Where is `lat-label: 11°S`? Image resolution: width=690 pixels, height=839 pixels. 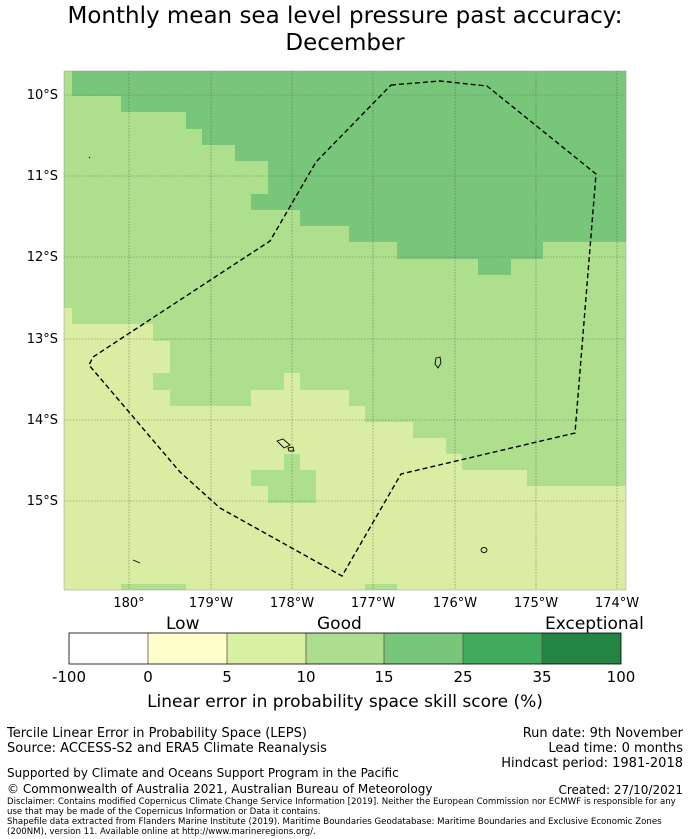
lat-label: 11°S is located at coordinates (42, 176).